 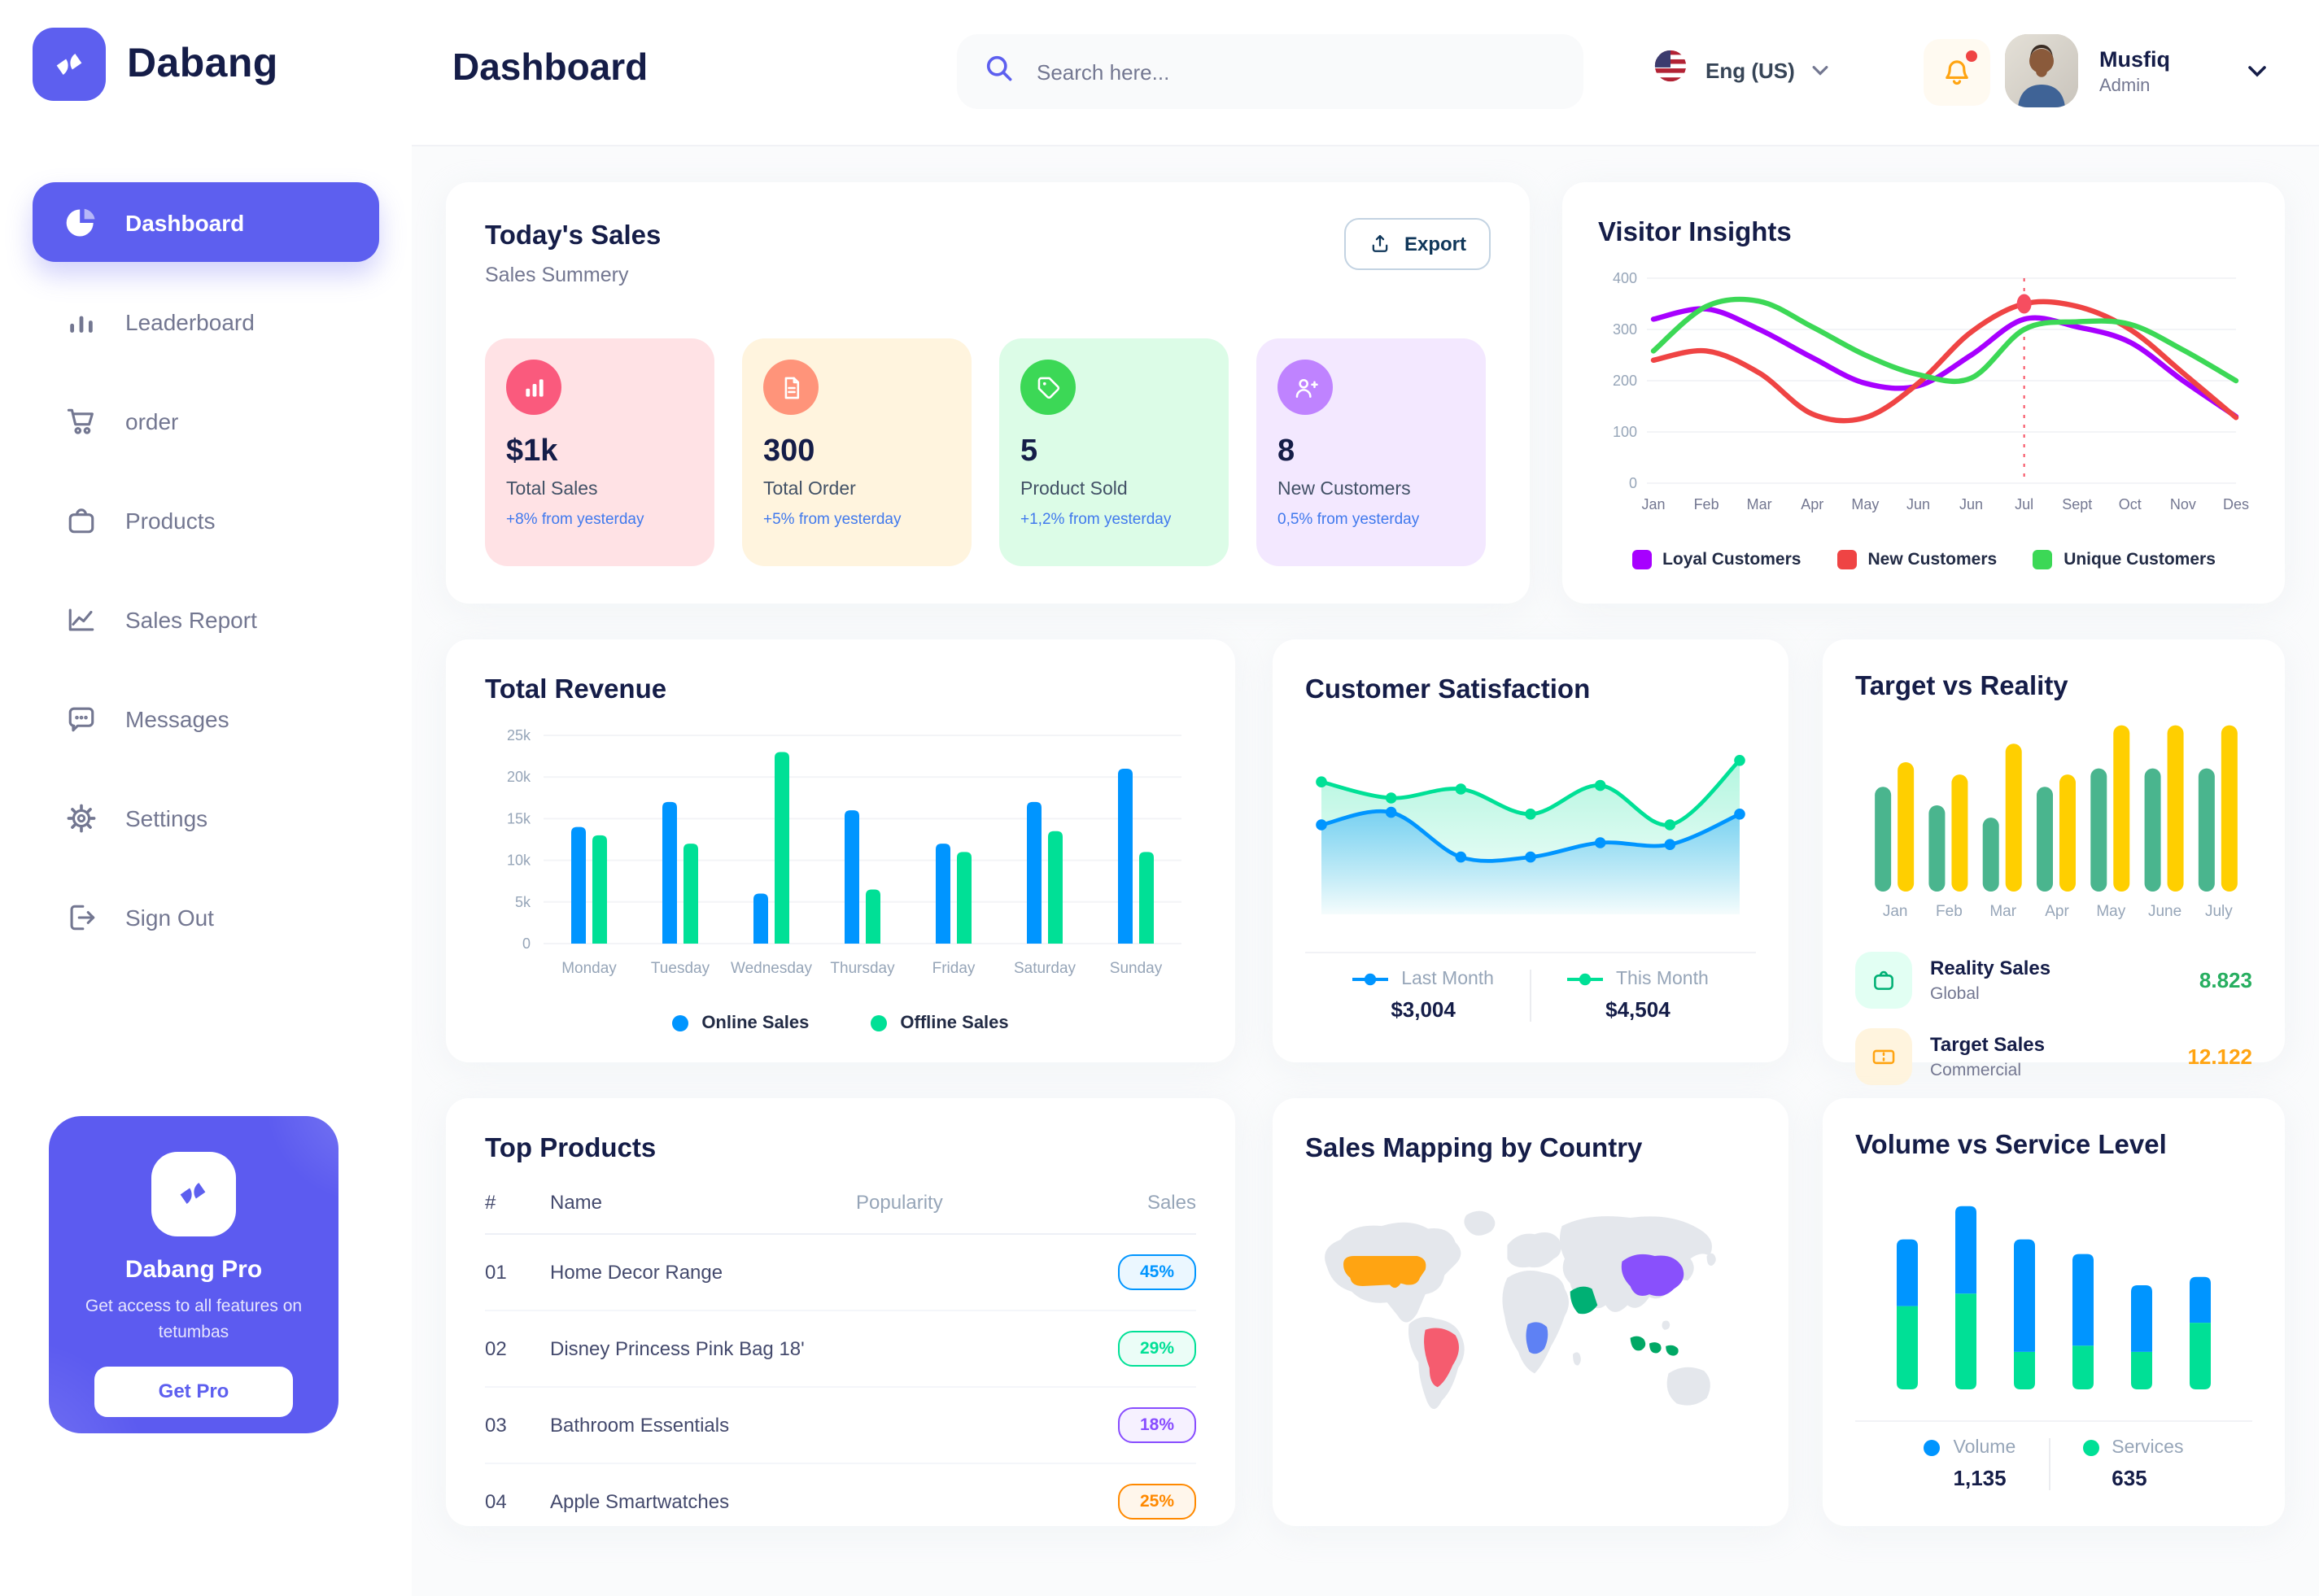 What do you see at coordinates (1344, 490) in the screenshot?
I see `stat-label: New Customers` at bounding box center [1344, 490].